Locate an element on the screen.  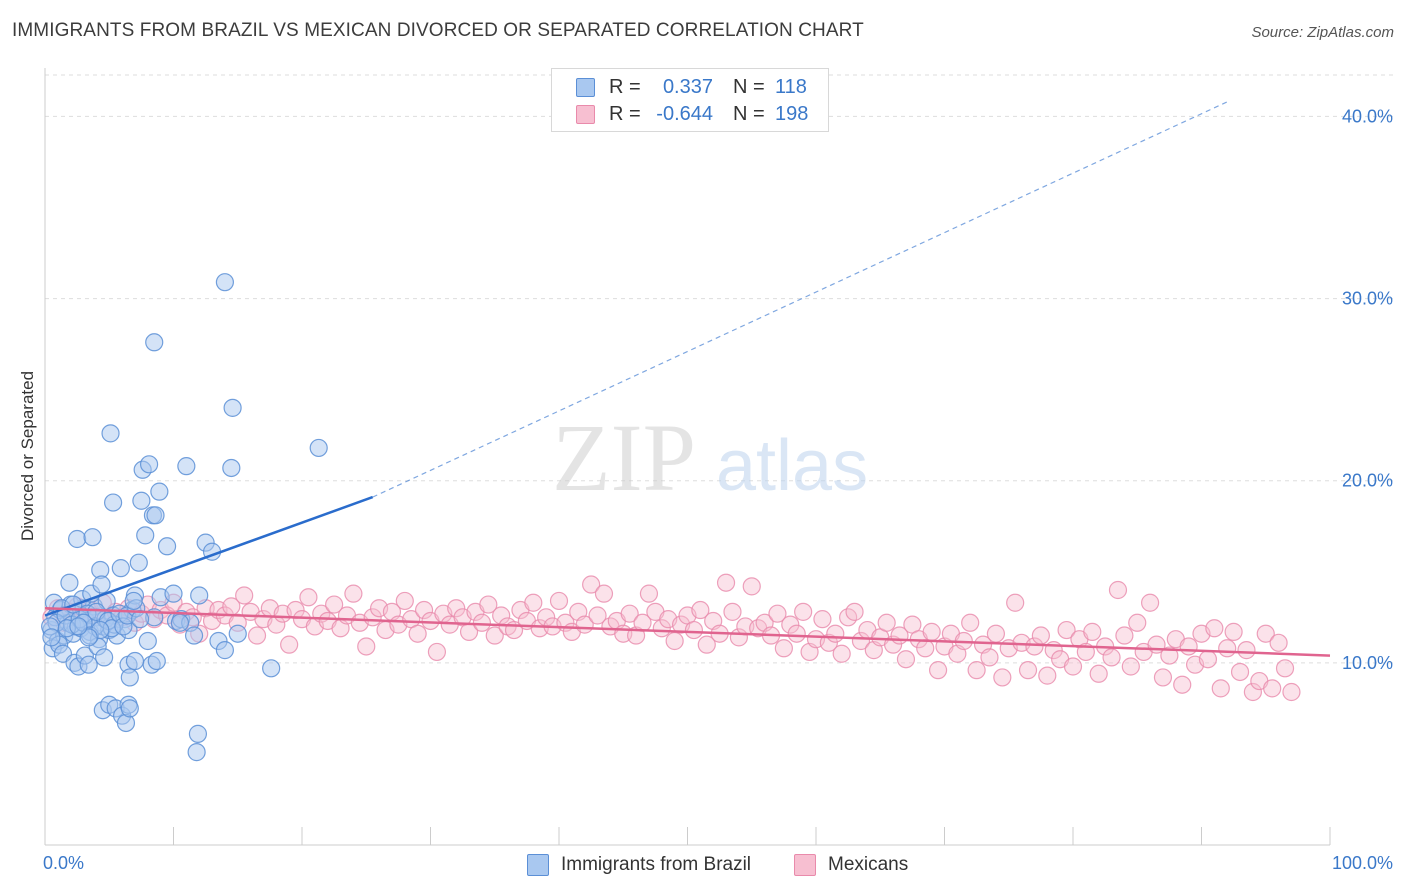
brazil-points is located at coordinates (184, 517).